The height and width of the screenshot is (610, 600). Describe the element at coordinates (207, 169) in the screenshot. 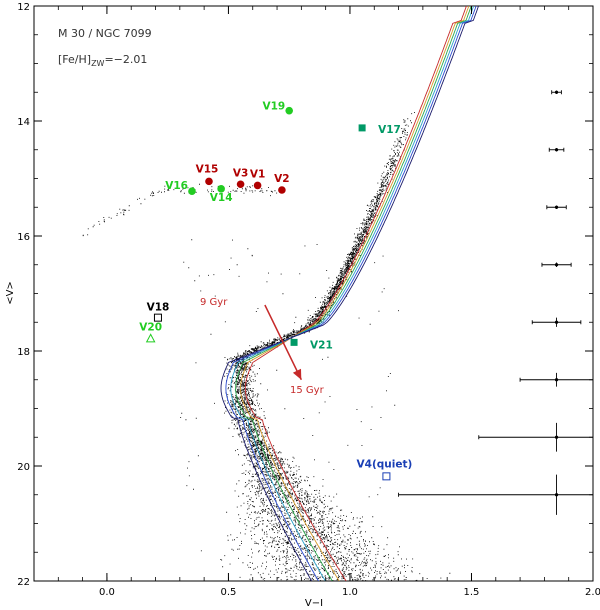

I see `variable-label: V15` at that location.